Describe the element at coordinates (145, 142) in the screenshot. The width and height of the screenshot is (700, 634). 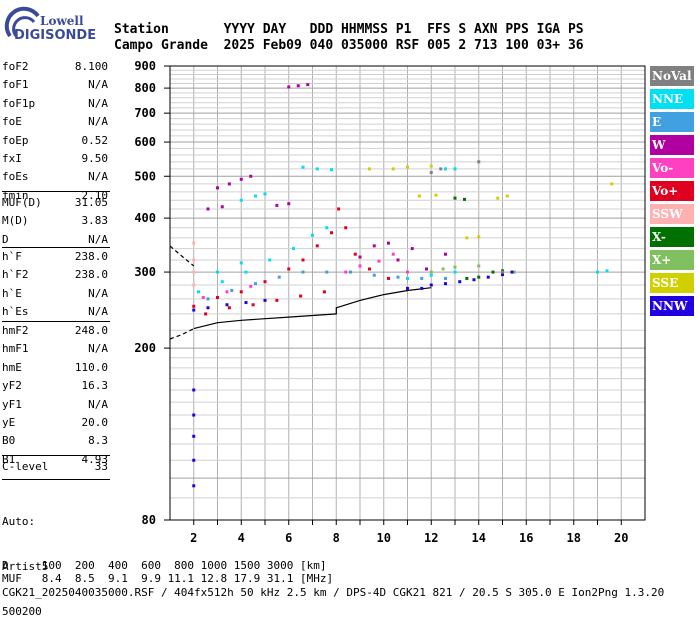
I see `y-tick-label: 600` at that location.